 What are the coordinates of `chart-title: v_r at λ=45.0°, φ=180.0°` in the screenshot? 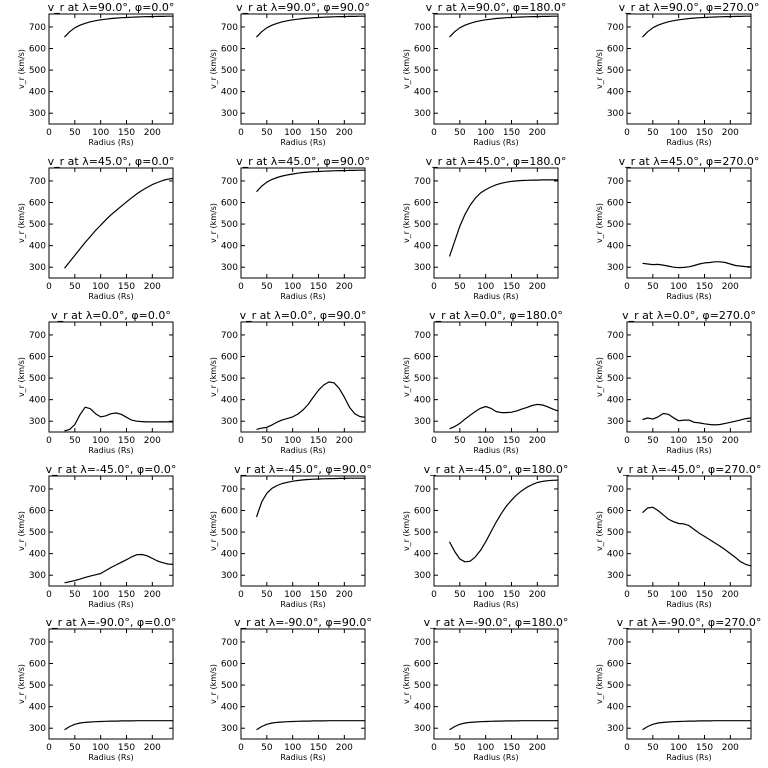 It's located at (496, 161).